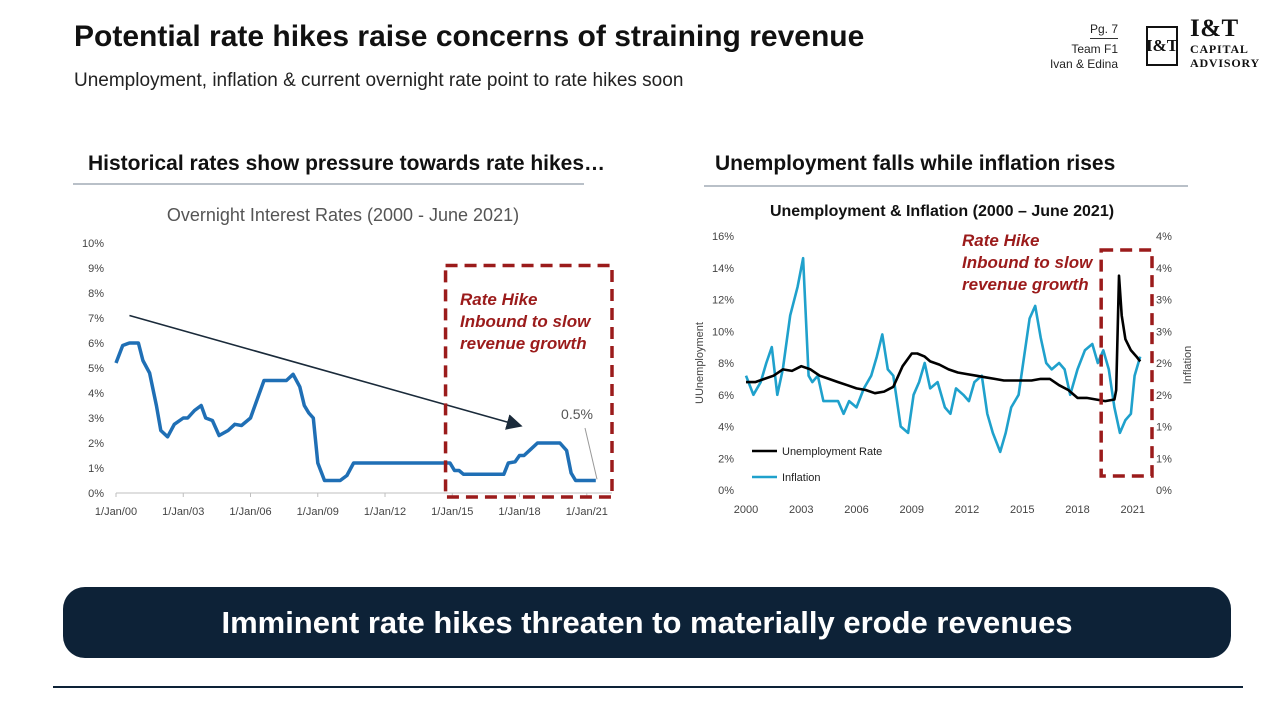 The image size is (1280, 720). I want to click on logo-wordmark: I&T CAPITAL ADVISORY, so click(1225, 42).